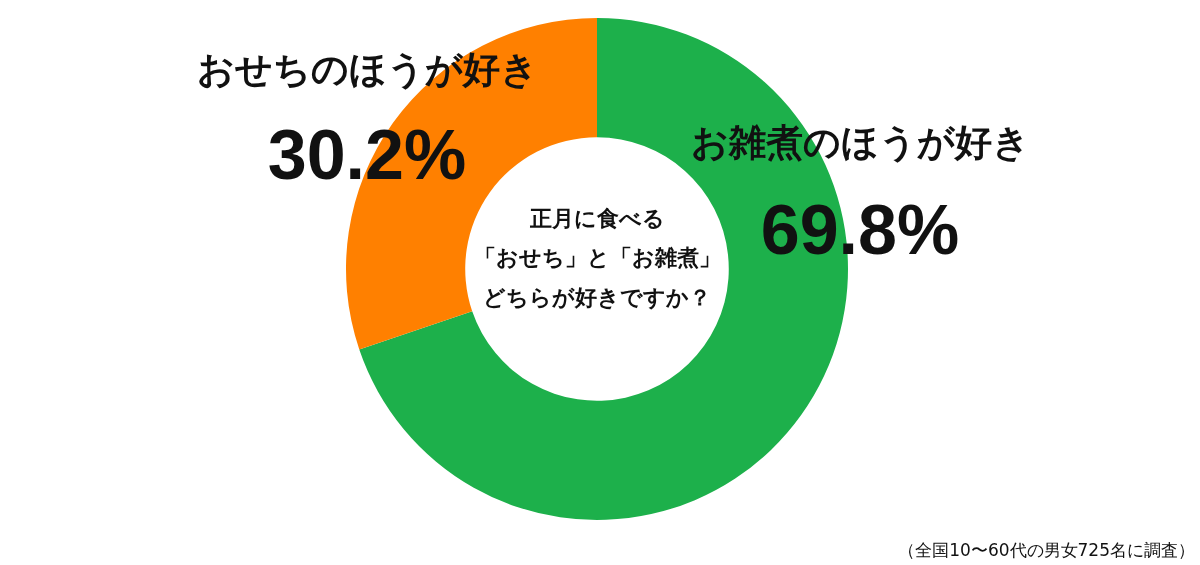 This screenshot has height=565, width=1200. Describe the element at coordinates (1046, 550) in the screenshot. I see `annotation: （全国10〜60代の男女725名に調査）` at that location.